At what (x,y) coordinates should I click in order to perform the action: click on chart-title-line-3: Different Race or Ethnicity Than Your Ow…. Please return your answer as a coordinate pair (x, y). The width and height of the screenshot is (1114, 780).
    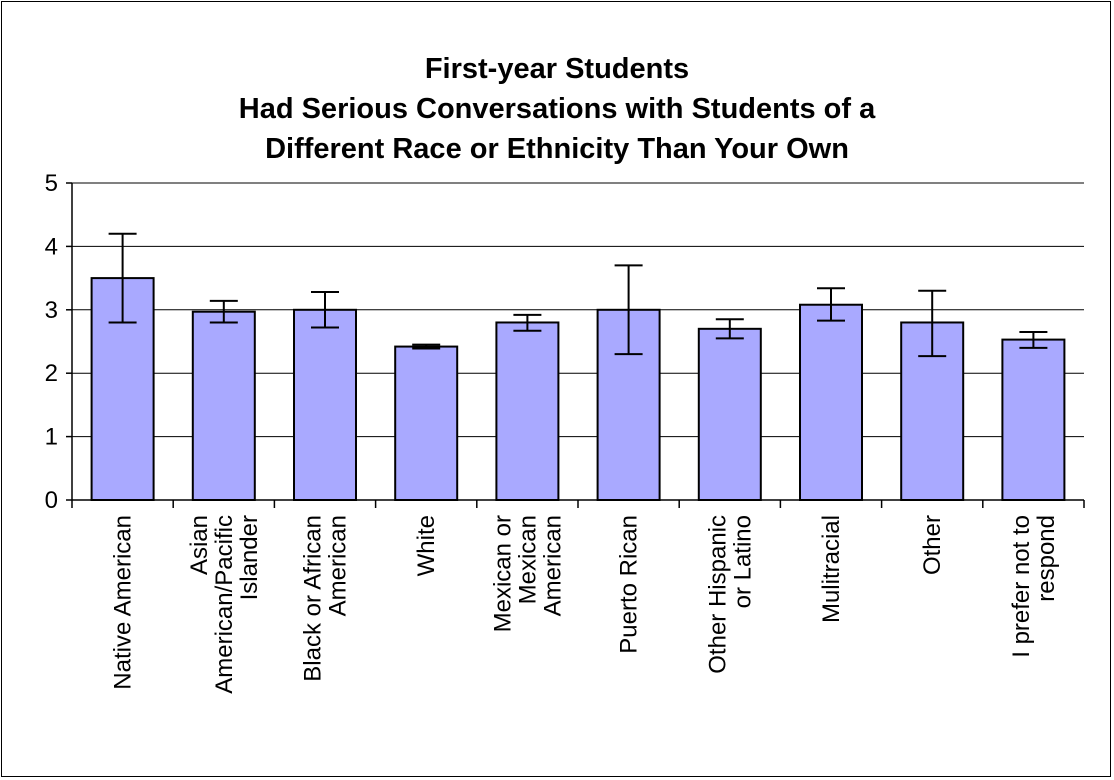
    Looking at the image, I should click on (557, 149).